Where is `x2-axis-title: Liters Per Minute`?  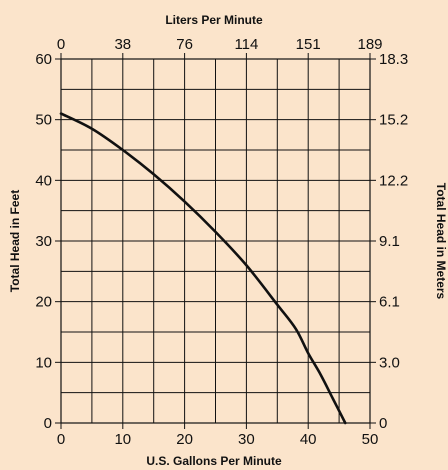 x2-axis-title: Liters Per Minute is located at coordinates (214, 20).